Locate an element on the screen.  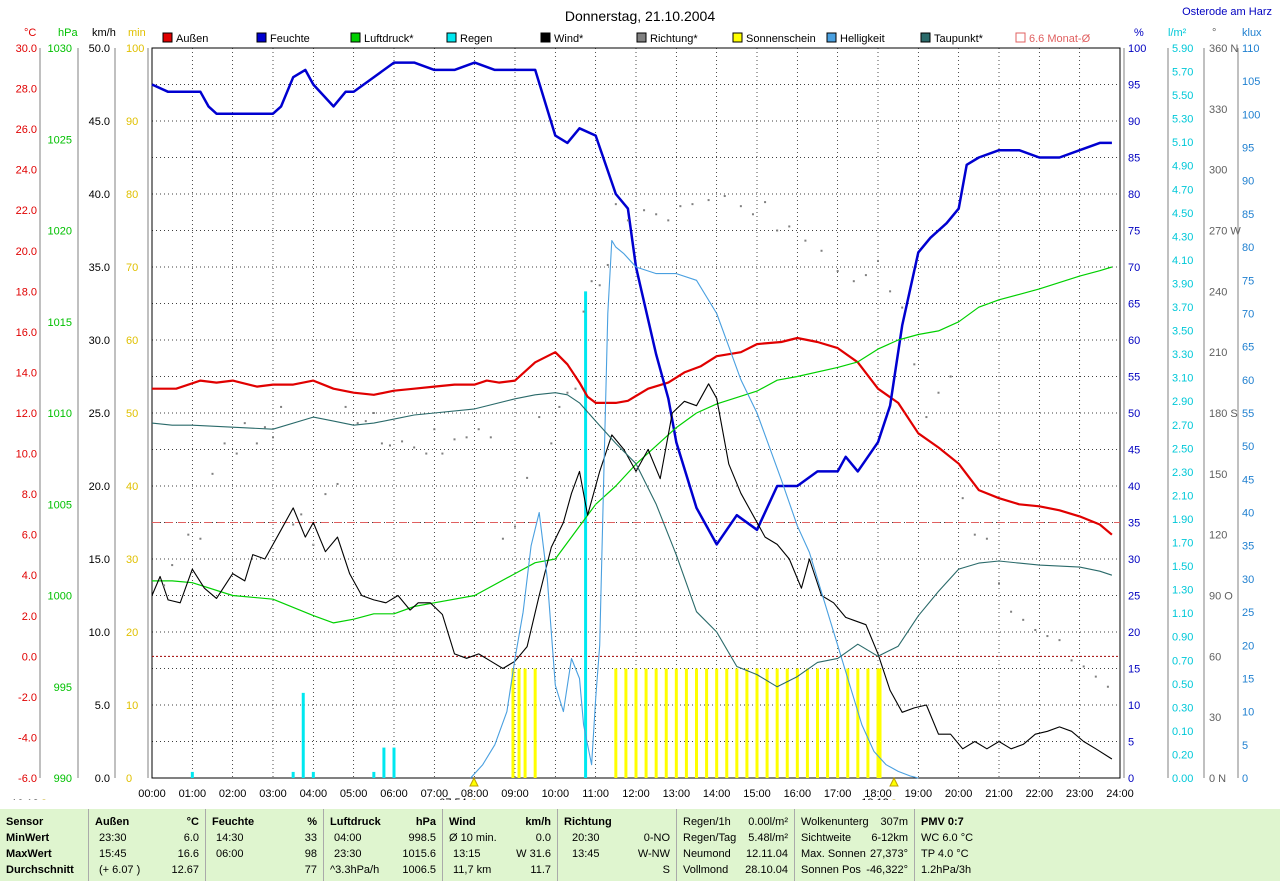
rain-tick-label: 1.30 is located at coordinates (1182, 591).